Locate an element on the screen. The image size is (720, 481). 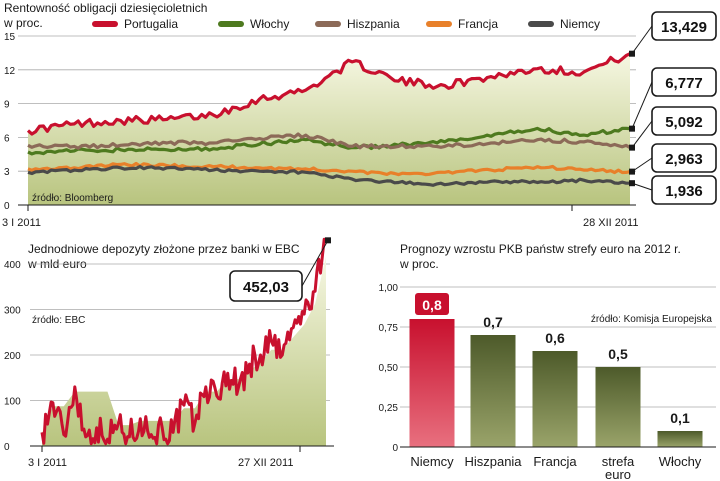
chart1-value-callouts: 13,429 6,777 5,092 2,963 1,936 is located at coordinates (673, 108).